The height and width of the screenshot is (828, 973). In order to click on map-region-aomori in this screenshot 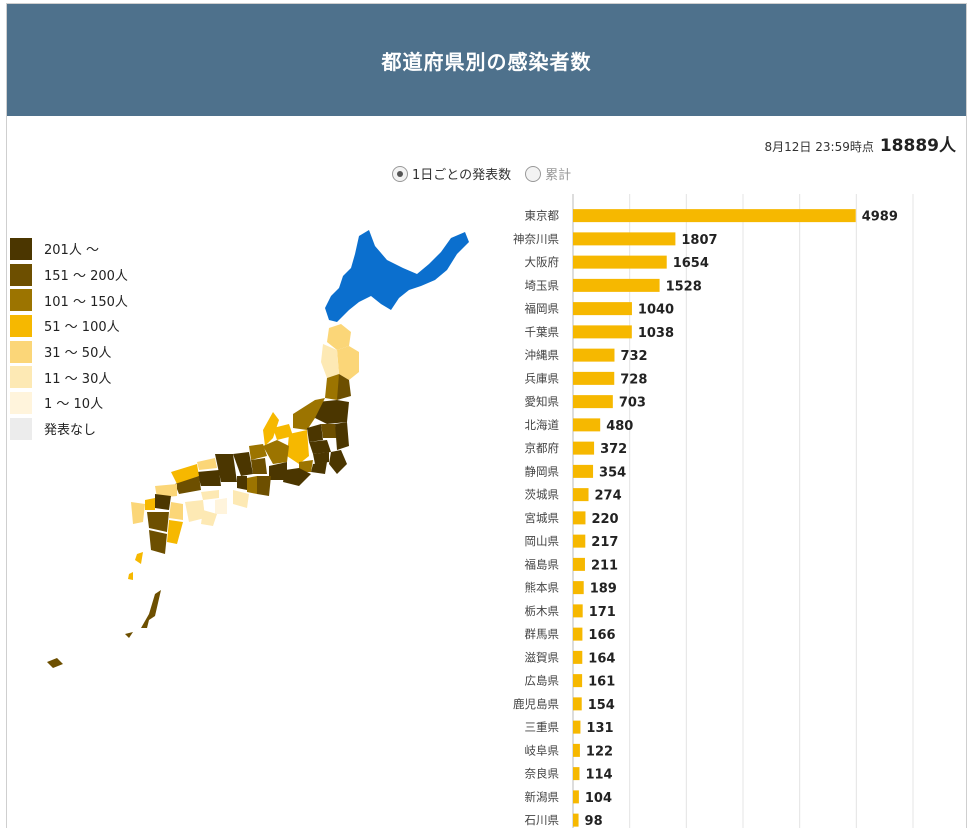, I will do `click(339, 337)`.